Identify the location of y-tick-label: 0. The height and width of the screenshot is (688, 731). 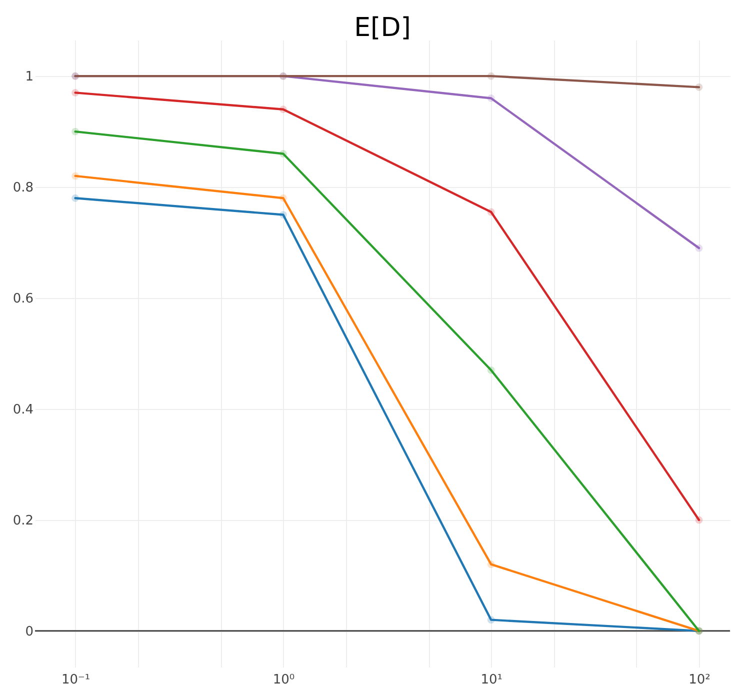
(29, 632).